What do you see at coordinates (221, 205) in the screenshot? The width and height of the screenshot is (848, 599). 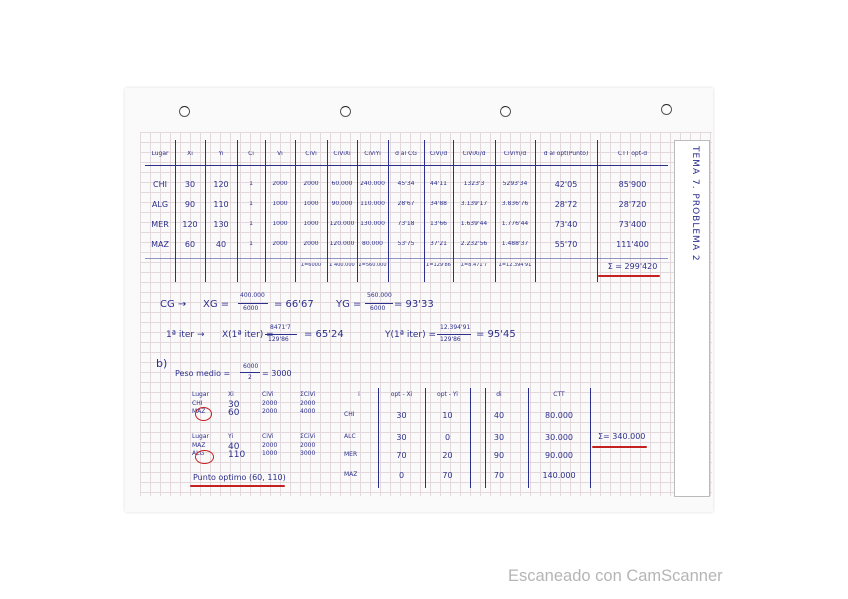 I see `table-cell: 110` at bounding box center [221, 205].